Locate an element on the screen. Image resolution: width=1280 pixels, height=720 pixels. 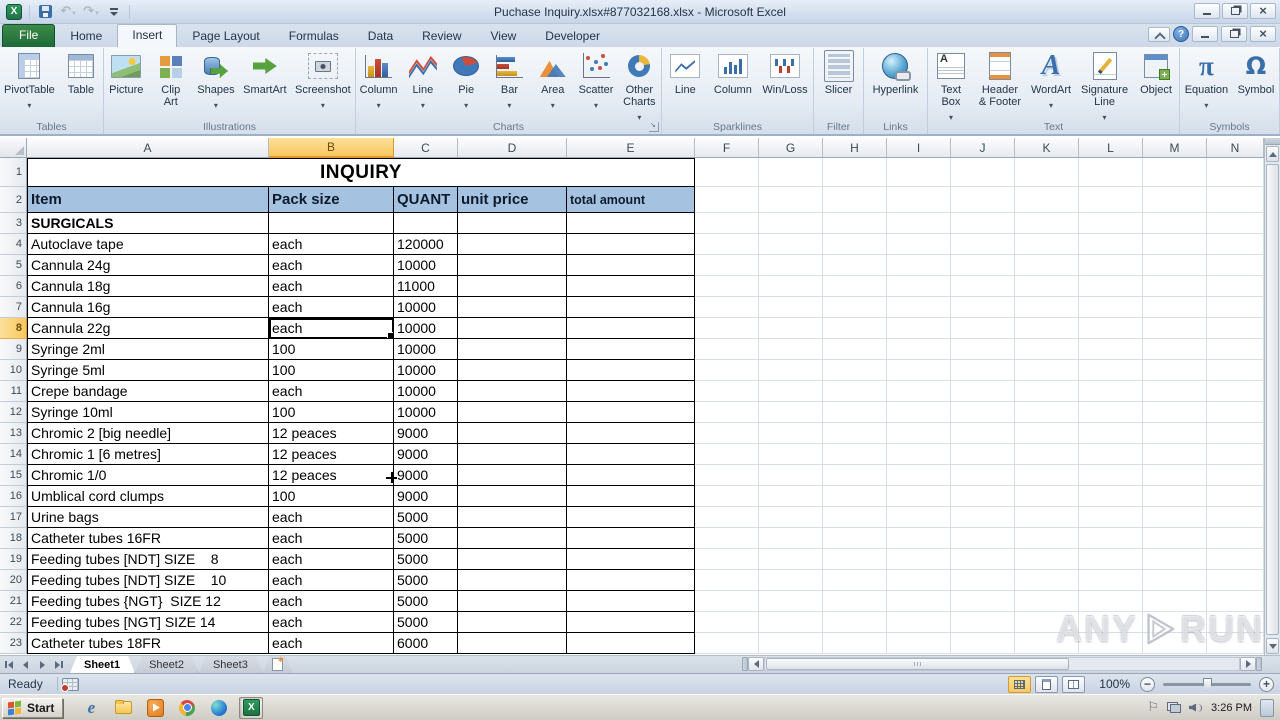
cell-E13 is located at coordinates (631, 433).